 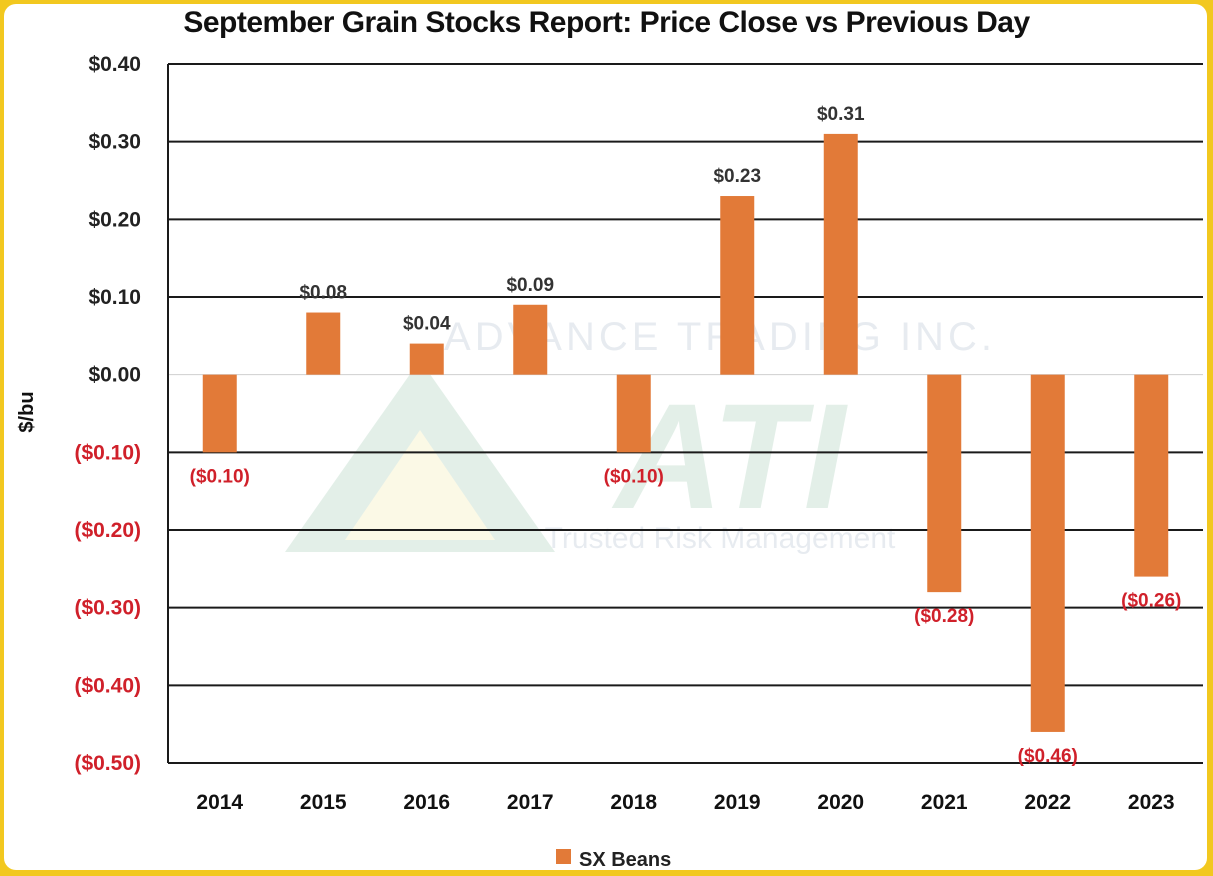 I want to click on bar-2019, so click(x=737, y=285).